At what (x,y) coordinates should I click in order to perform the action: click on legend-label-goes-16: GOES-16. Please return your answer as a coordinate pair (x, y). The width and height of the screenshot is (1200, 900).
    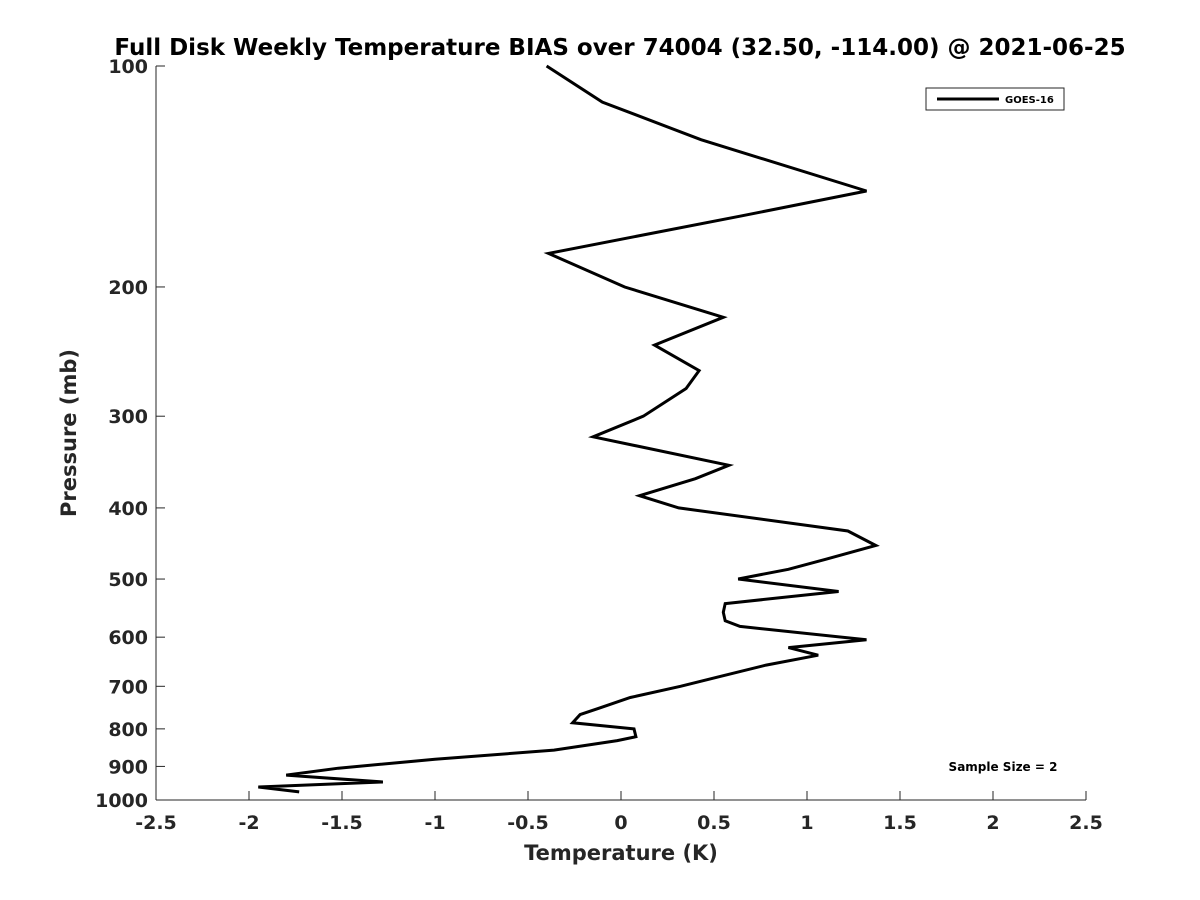
    Looking at the image, I should click on (1029, 100).